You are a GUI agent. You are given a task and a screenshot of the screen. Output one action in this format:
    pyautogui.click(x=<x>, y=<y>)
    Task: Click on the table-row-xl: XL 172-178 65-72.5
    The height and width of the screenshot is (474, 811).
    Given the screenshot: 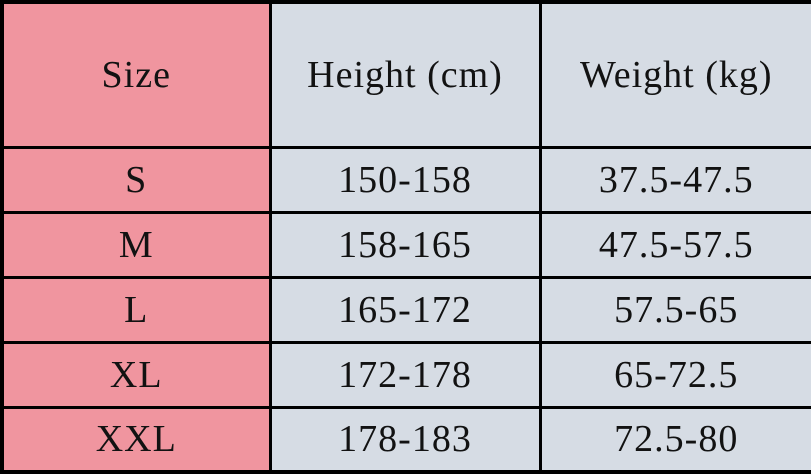 What is the action you would take?
    pyautogui.click(x=405, y=374)
    